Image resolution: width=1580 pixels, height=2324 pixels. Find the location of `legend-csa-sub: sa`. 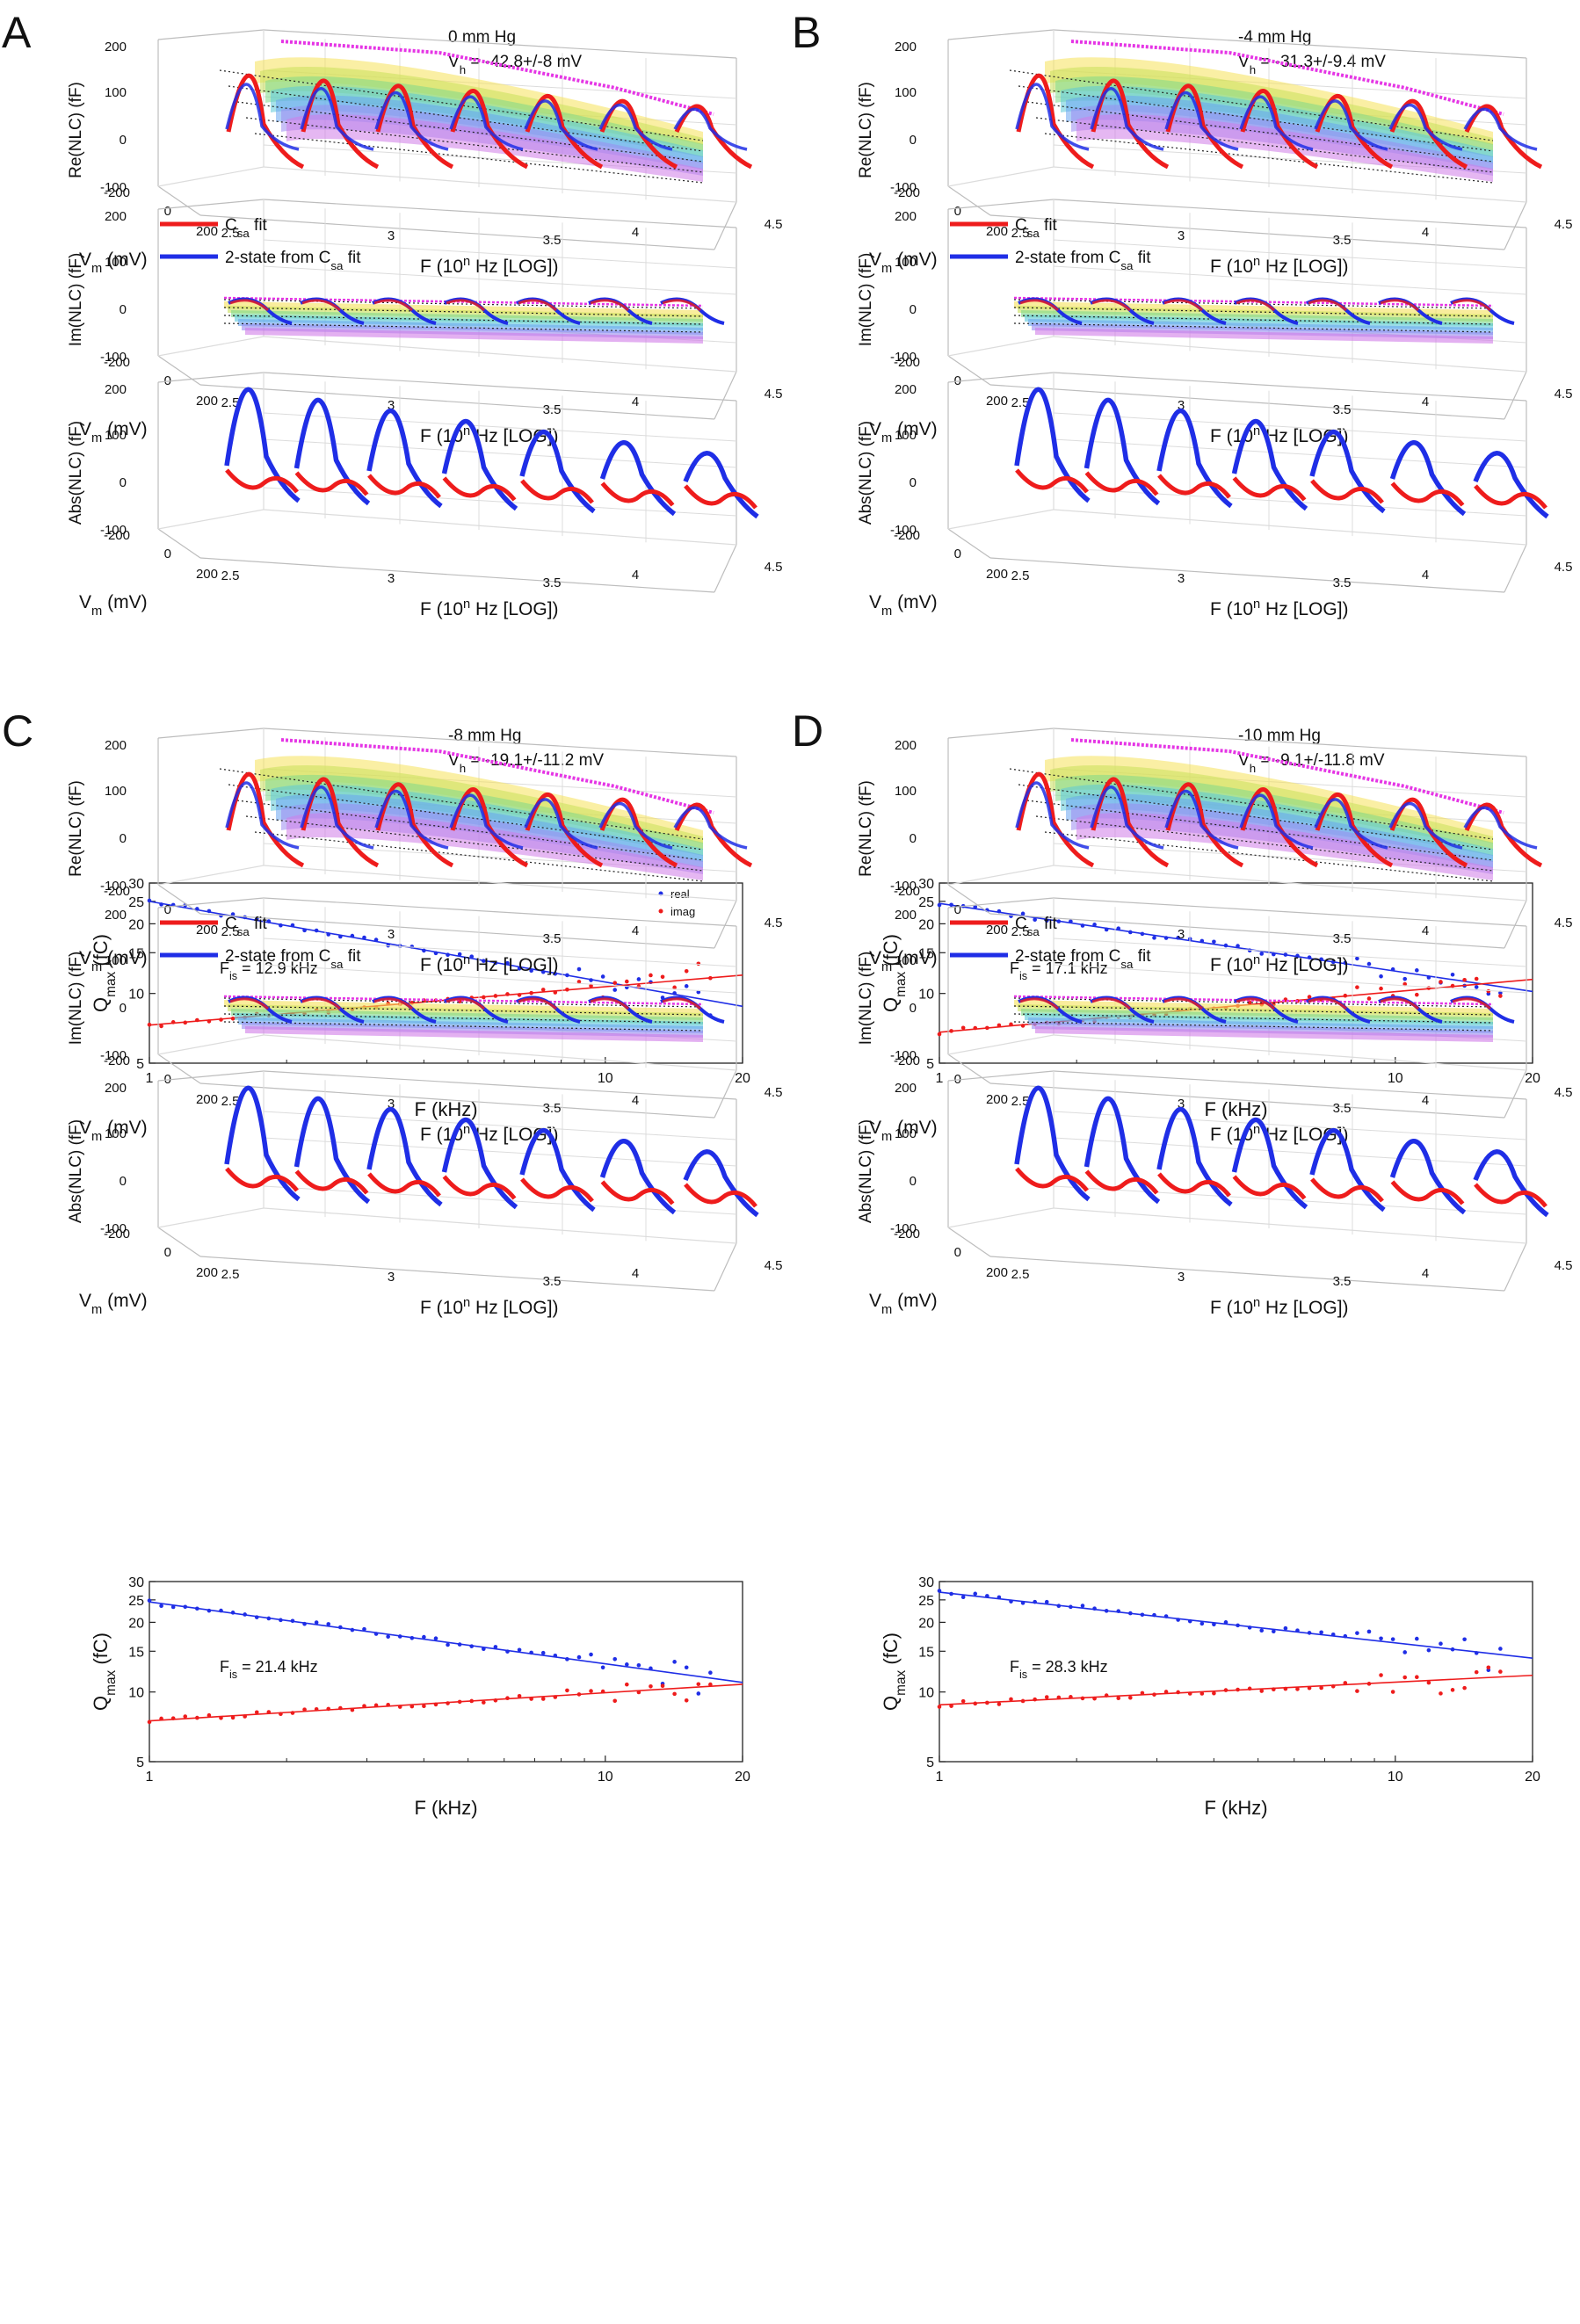

legend-csa-sub: sa is located at coordinates (1034, 931).